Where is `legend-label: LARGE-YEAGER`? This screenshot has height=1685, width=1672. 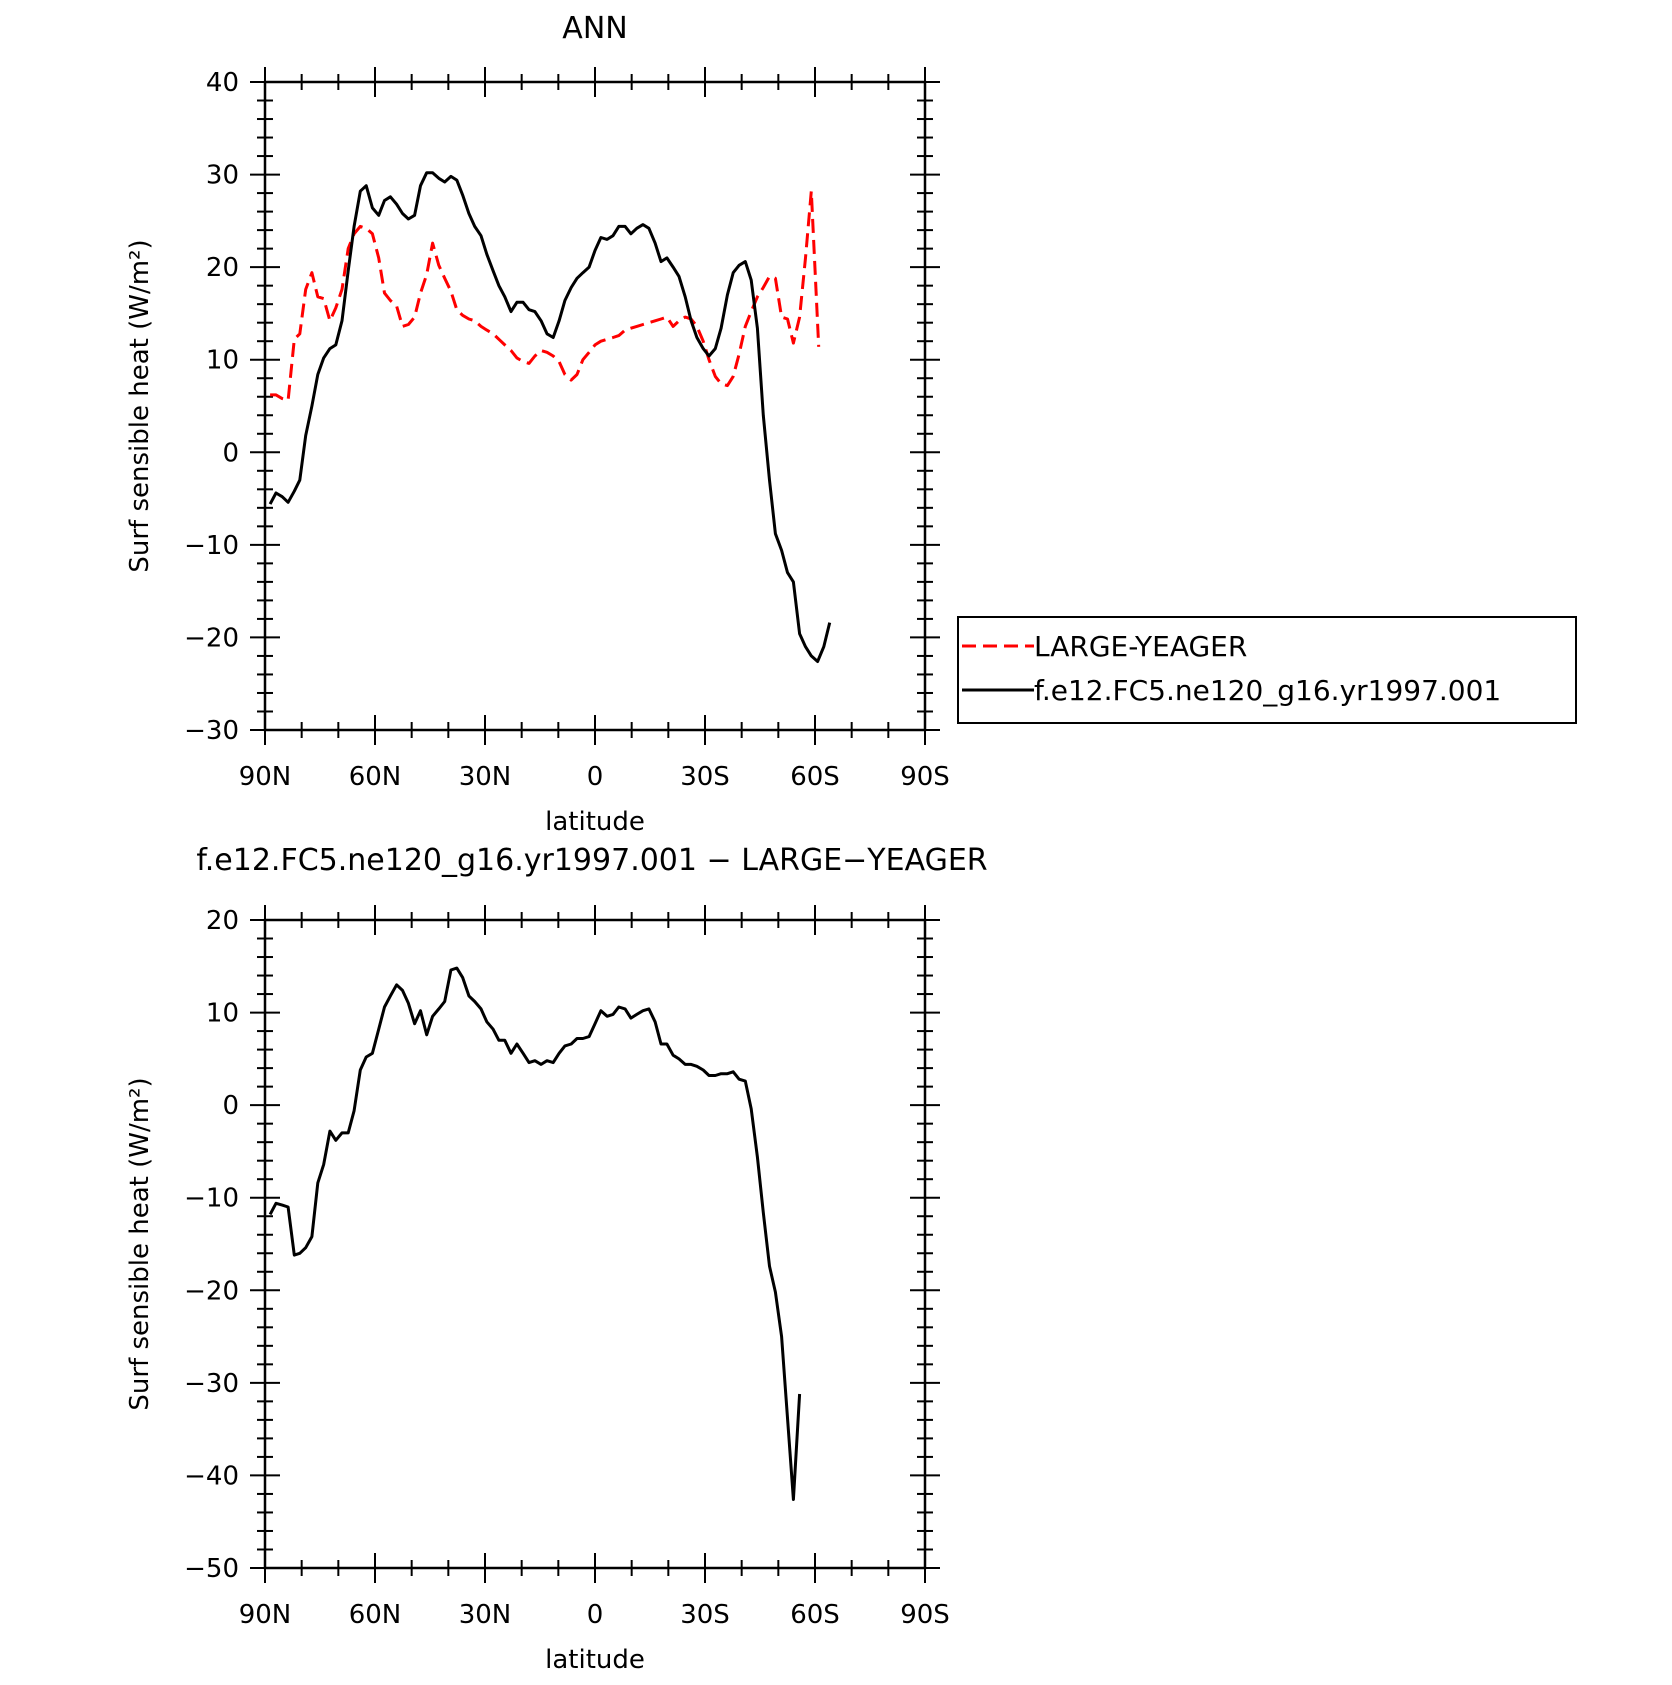
legend-label: LARGE-YEAGER is located at coordinates (1140, 646).